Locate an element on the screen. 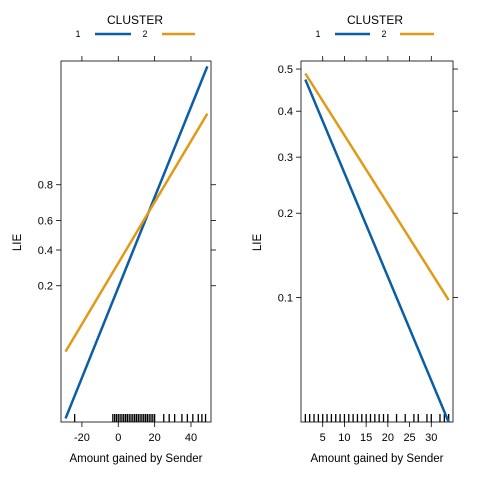 The width and height of the screenshot is (480, 485). right-y-tick-label: 0.2 is located at coordinates (285, 214).